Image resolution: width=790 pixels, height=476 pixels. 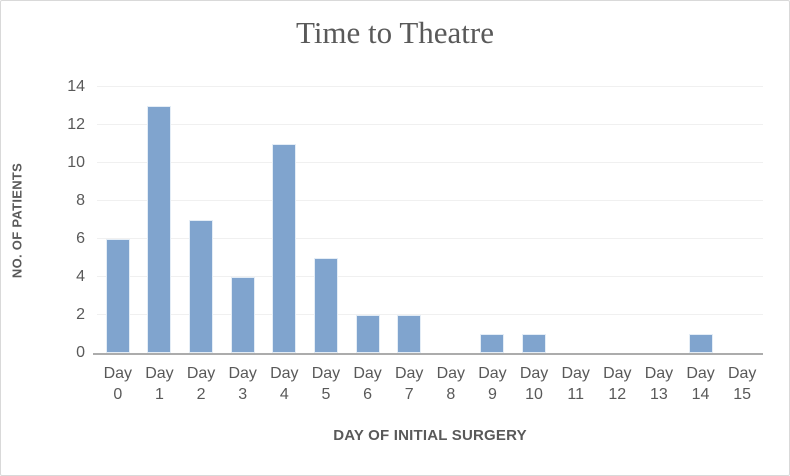 I want to click on x-tick-label-day-6: Day 6, so click(x=367, y=384).